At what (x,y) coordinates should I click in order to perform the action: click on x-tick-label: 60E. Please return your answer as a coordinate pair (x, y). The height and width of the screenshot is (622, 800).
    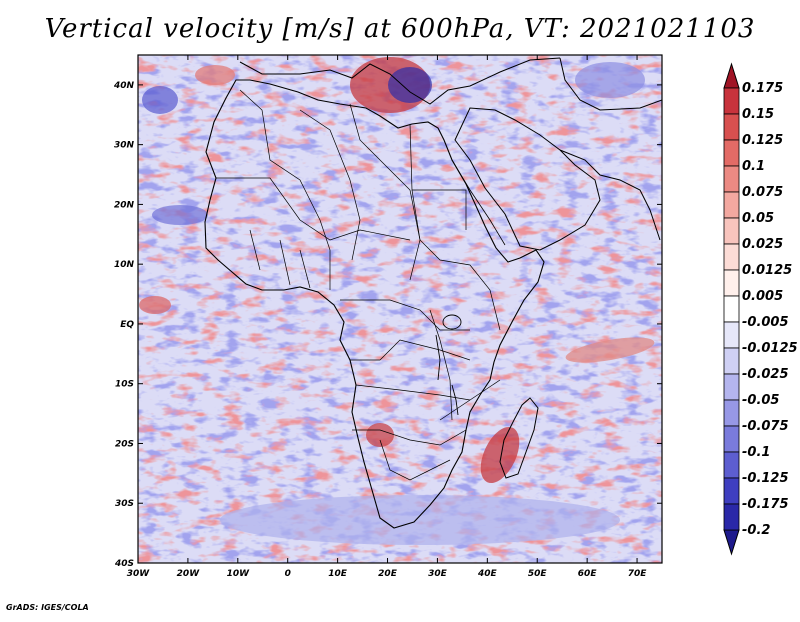
    Looking at the image, I should click on (588, 574).